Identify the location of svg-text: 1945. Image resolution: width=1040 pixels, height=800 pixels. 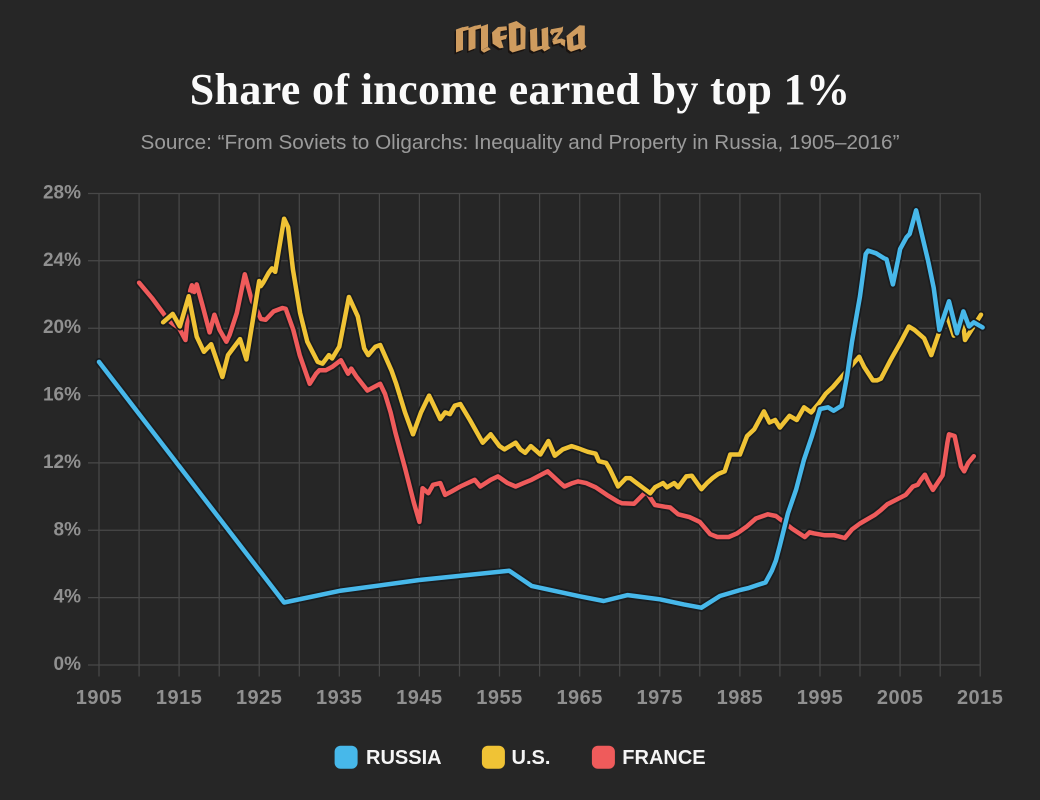
(419, 698).